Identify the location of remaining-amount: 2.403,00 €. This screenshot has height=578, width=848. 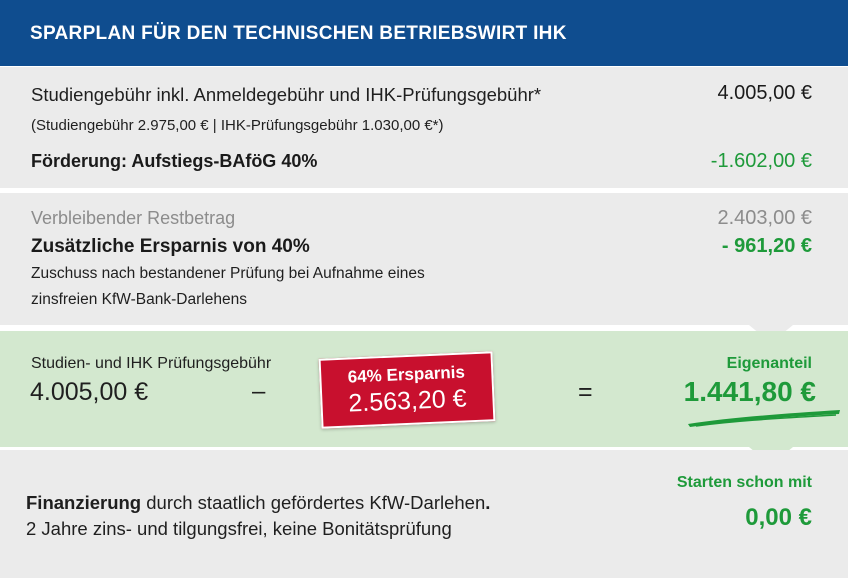
(764, 218).